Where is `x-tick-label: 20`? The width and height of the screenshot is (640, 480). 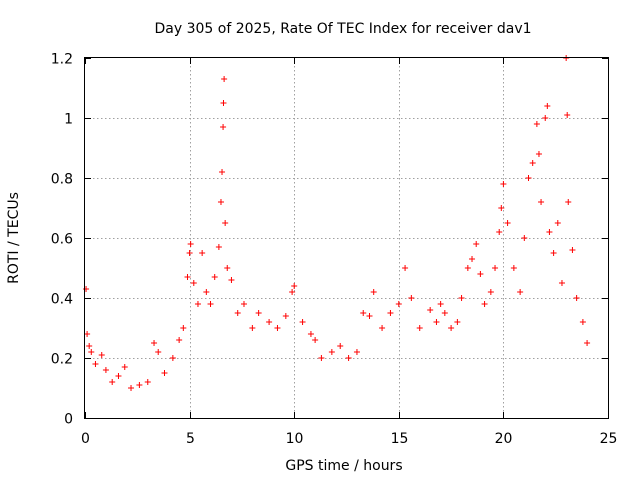
x-tick-label: 20 is located at coordinates (504, 439).